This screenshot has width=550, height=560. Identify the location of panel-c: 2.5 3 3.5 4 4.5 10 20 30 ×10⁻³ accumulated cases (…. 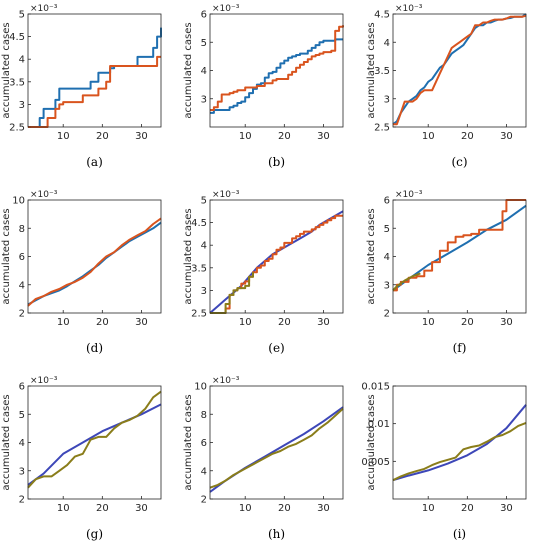
(446, 86).